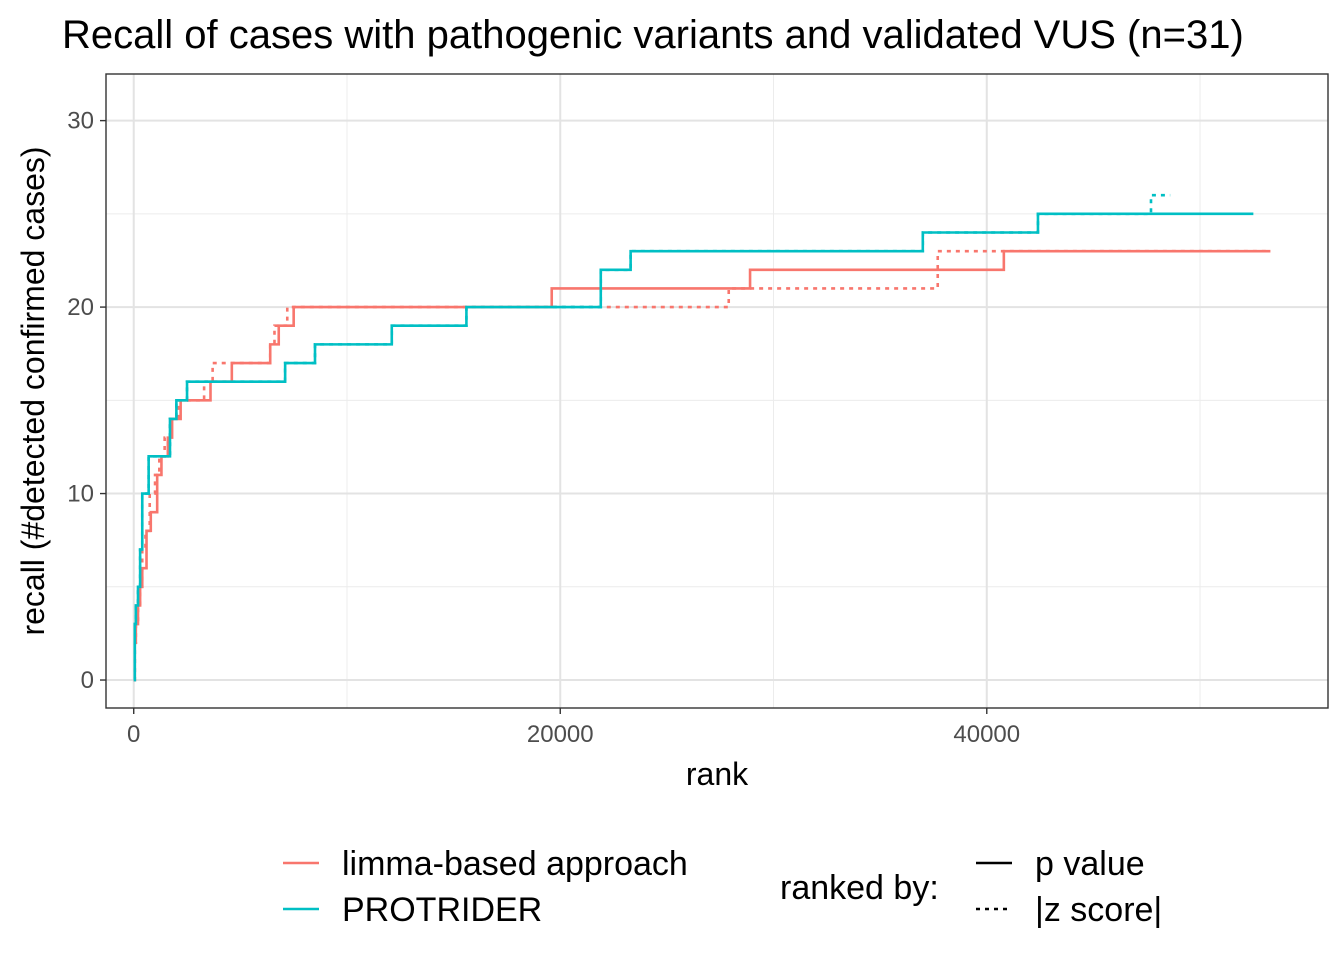 The width and height of the screenshot is (1344, 960). I want to click on legend-linetype-title: ranked by:, so click(859, 888).